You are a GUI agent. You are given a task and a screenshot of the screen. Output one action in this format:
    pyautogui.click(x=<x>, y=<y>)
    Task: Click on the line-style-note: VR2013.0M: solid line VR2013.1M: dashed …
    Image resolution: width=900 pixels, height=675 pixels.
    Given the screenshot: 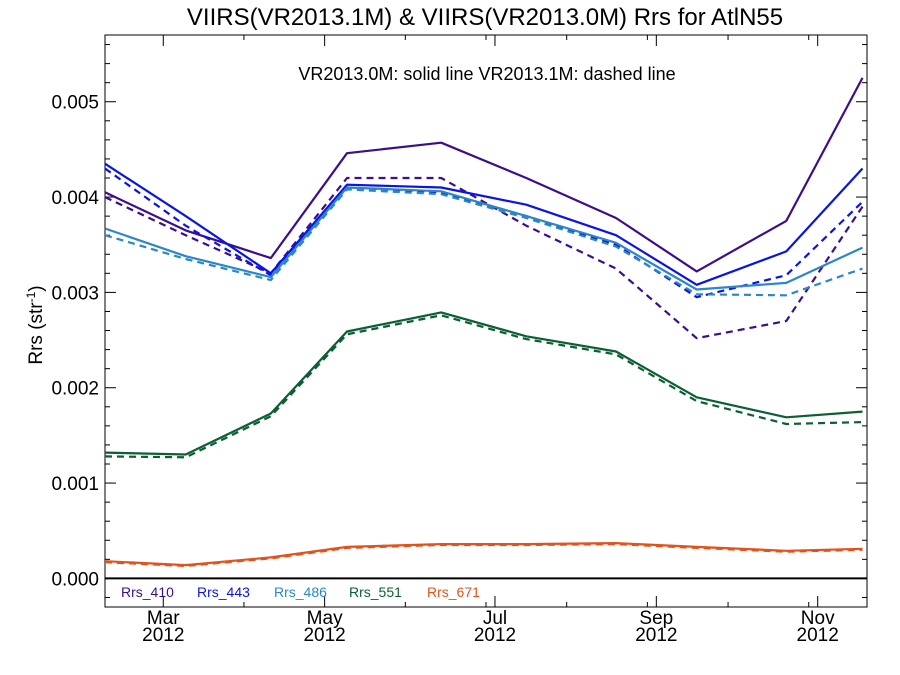 What is the action you would take?
    pyautogui.click(x=486, y=74)
    